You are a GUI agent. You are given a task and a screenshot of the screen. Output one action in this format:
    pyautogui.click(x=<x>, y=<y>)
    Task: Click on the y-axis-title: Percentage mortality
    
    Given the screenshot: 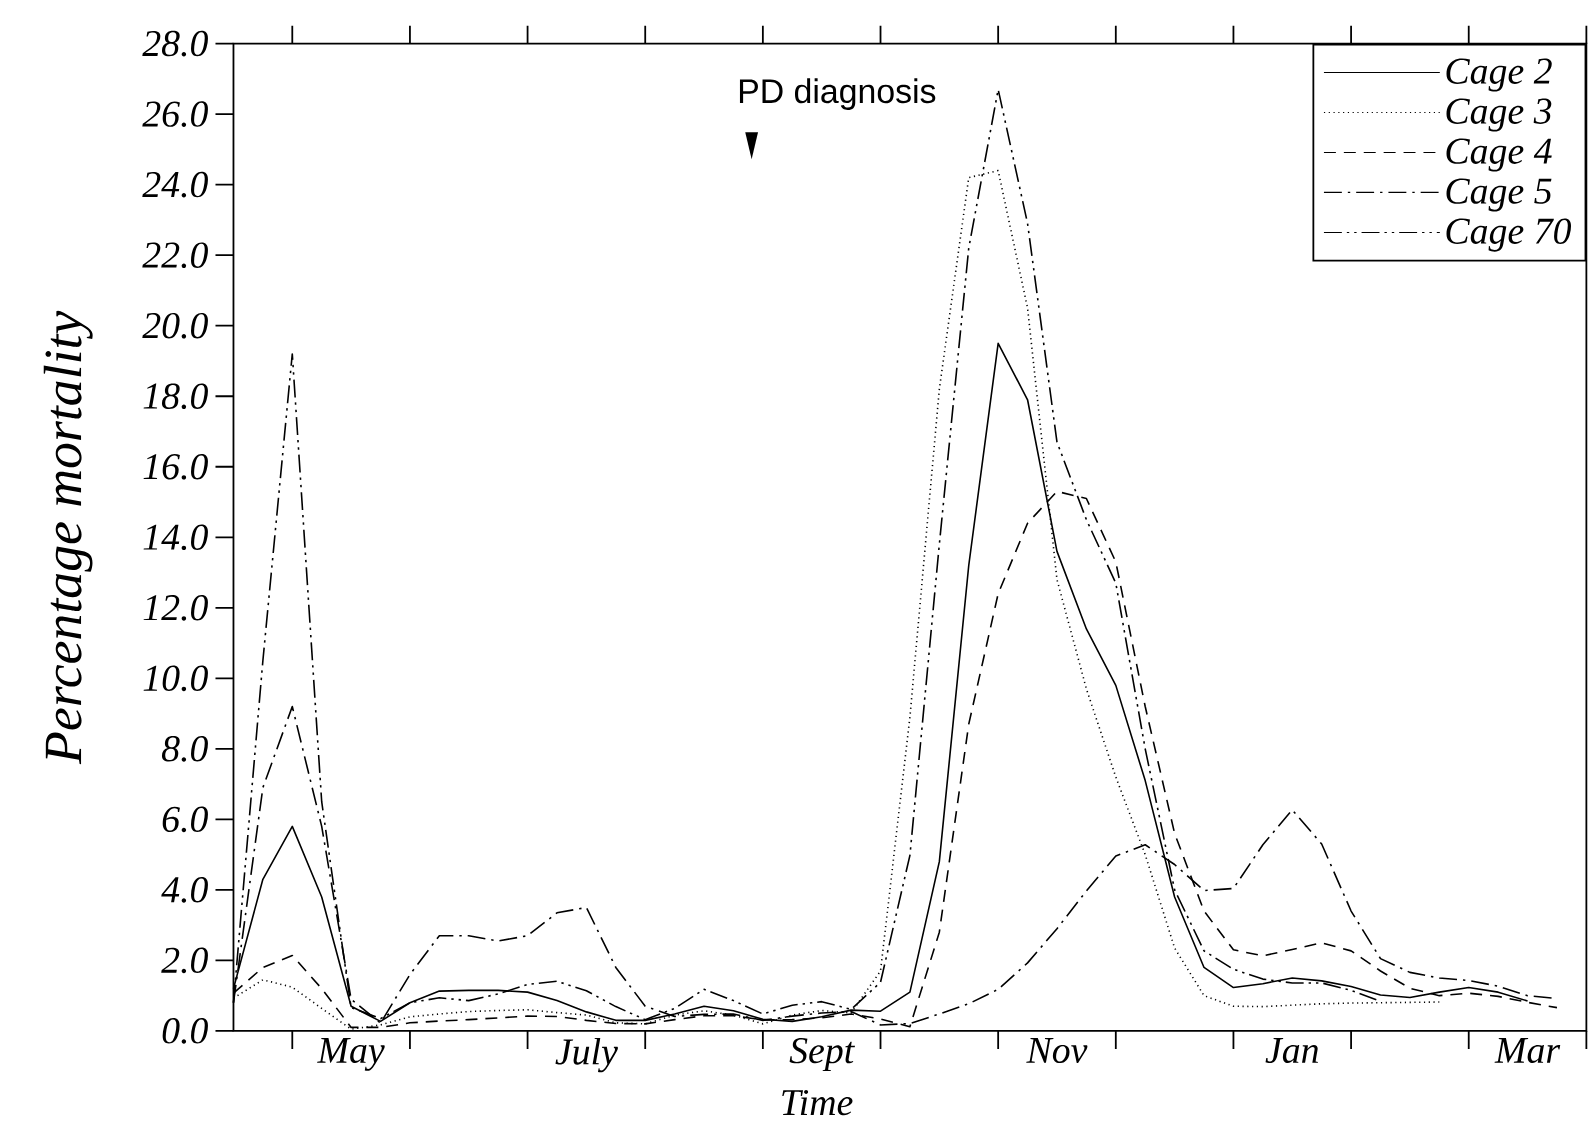 What is the action you would take?
    pyautogui.click(x=68, y=537)
    